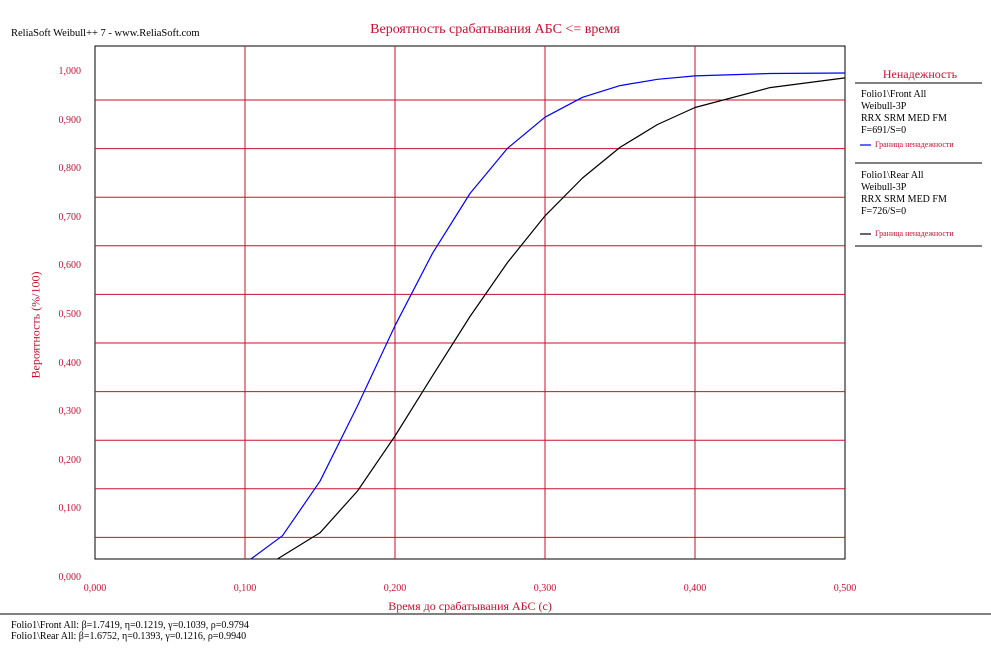  I want to click on y-tick-label: 0,900, so click(70, 120).